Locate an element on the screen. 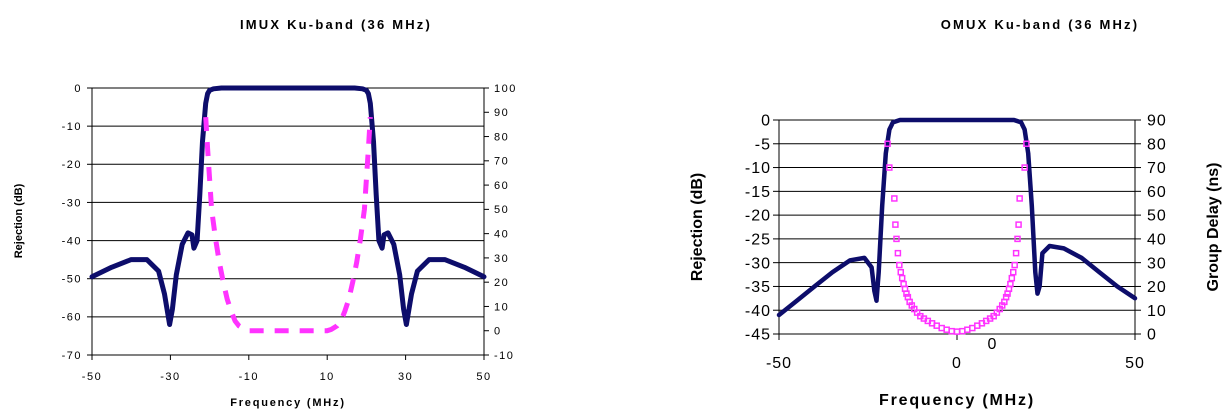 This screenshot has width=1231, height=416. x-tick-label: -10 is located at coordinates (249, 377).